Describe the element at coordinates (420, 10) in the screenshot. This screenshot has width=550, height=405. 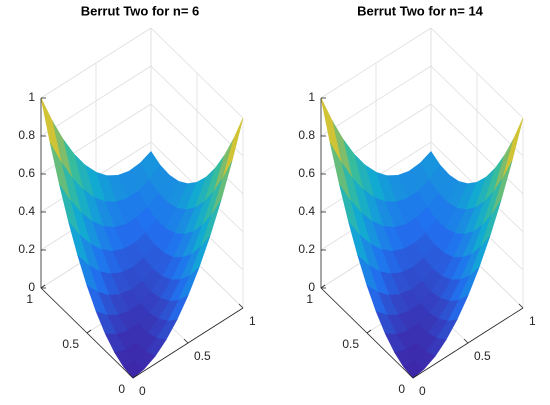
I see `chart-title: Berrut Two for n= 14` at that location.